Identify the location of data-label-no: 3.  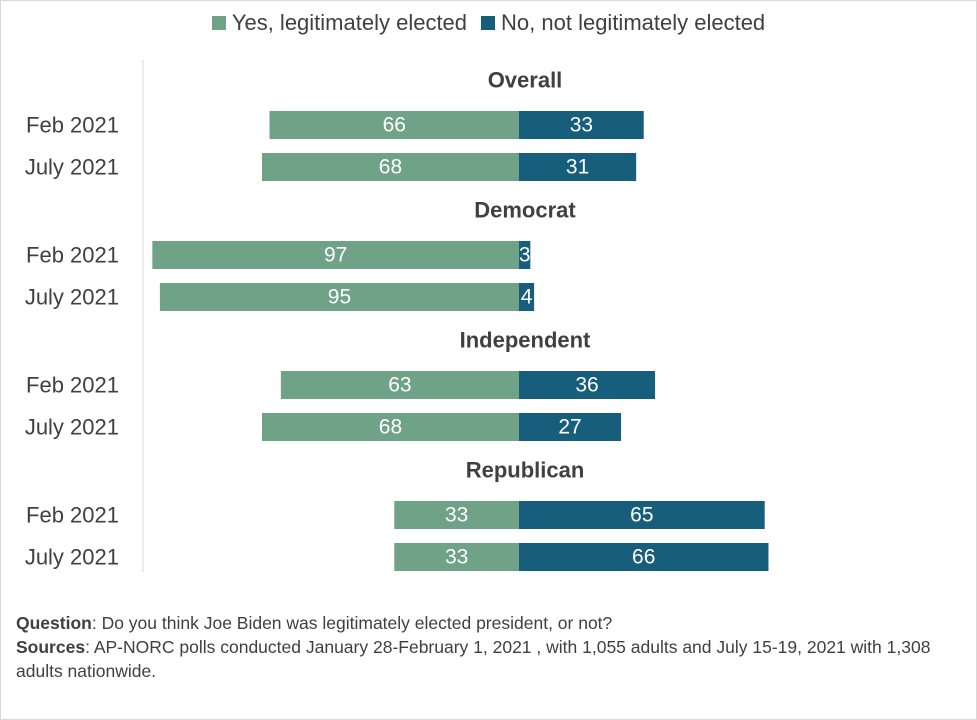
(525, 255).